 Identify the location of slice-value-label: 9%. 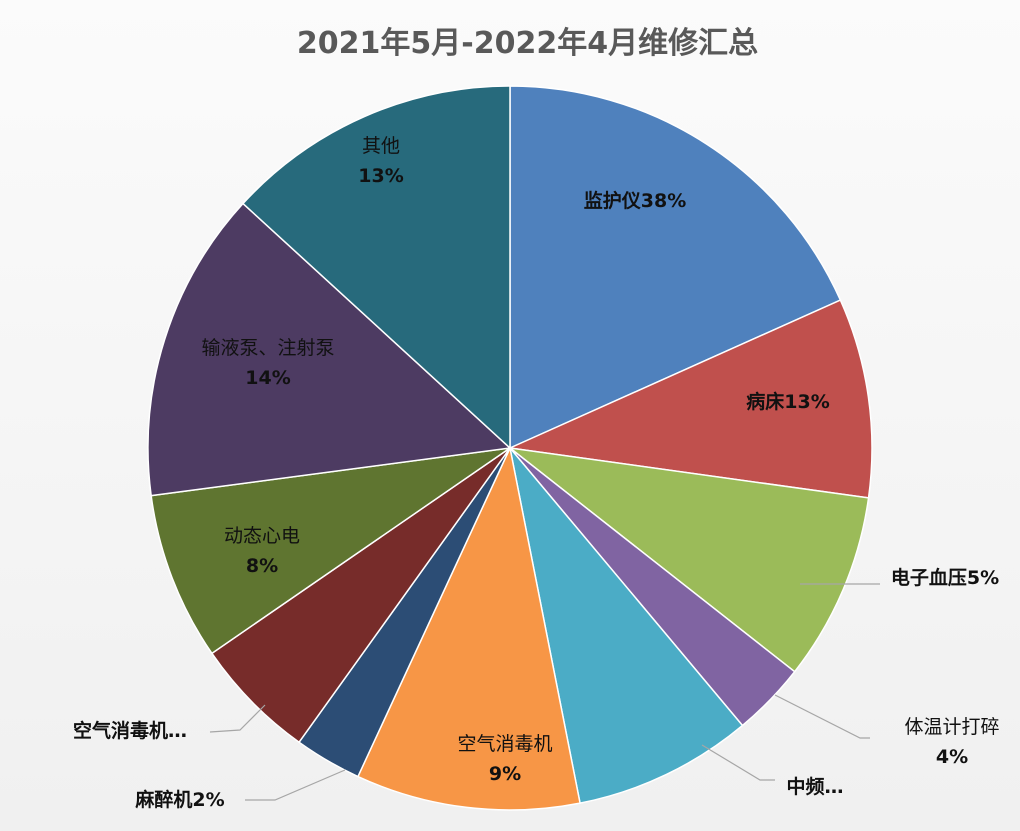
(505, 774).